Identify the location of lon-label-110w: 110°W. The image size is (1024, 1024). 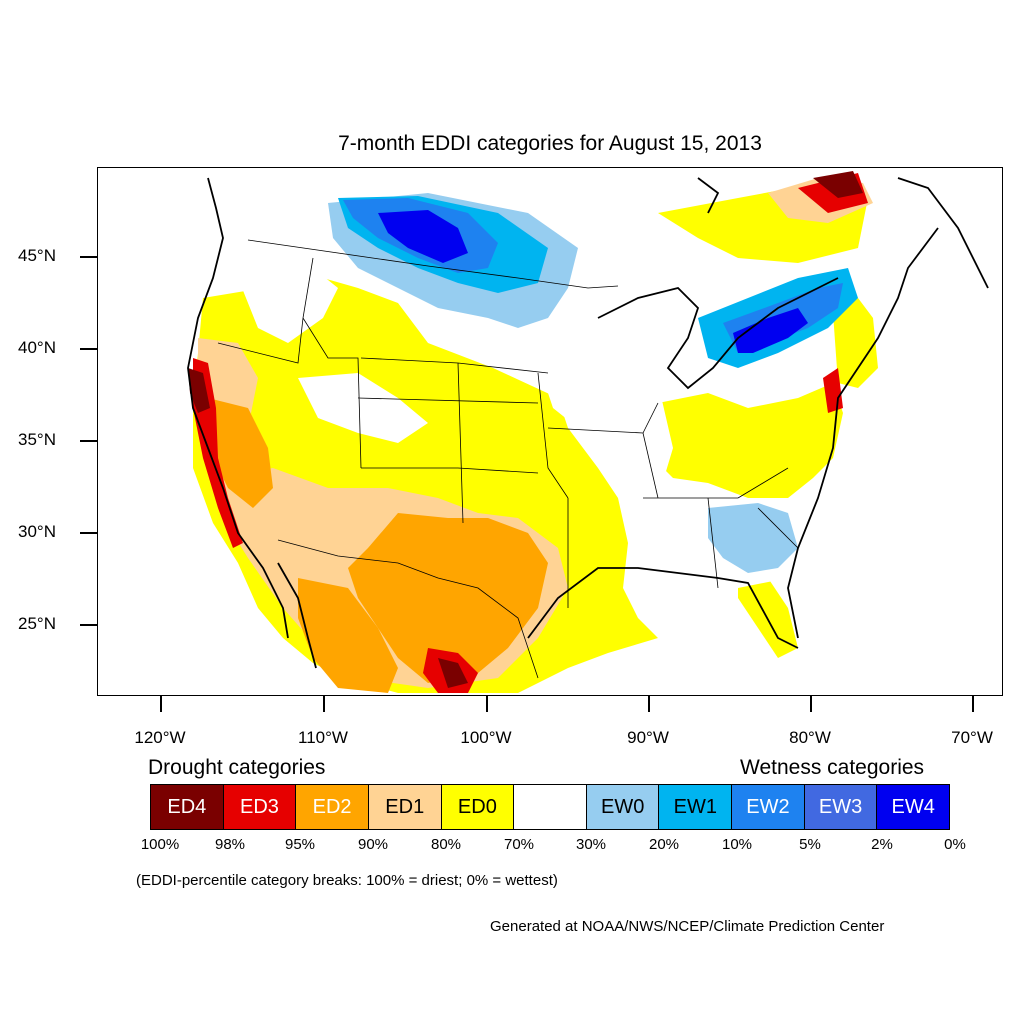
(323, 737).